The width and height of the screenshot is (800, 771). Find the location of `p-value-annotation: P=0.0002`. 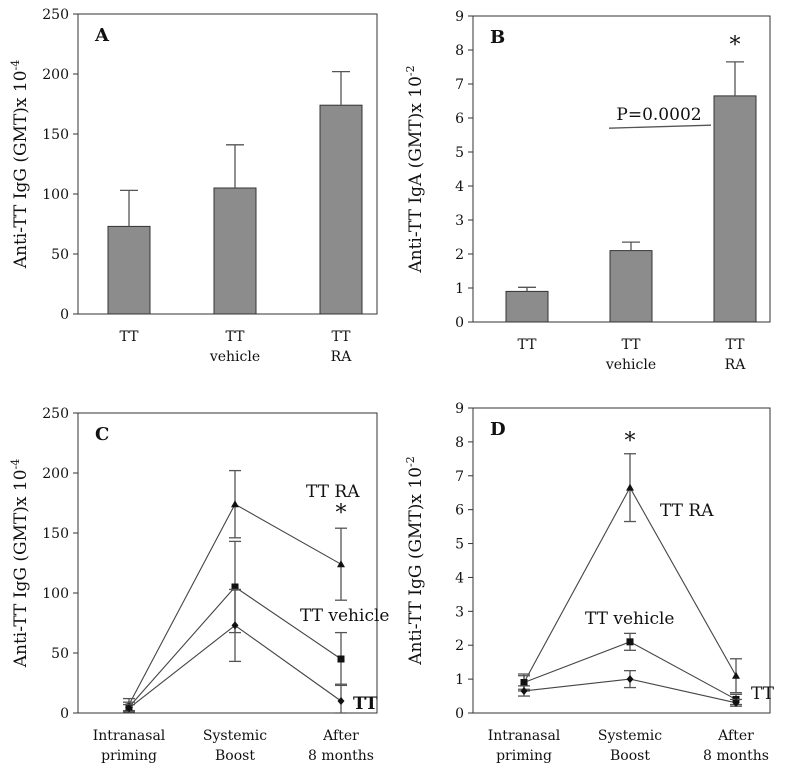

p-value-annotation: P=0.0002 is located at coordinates (658, 115).